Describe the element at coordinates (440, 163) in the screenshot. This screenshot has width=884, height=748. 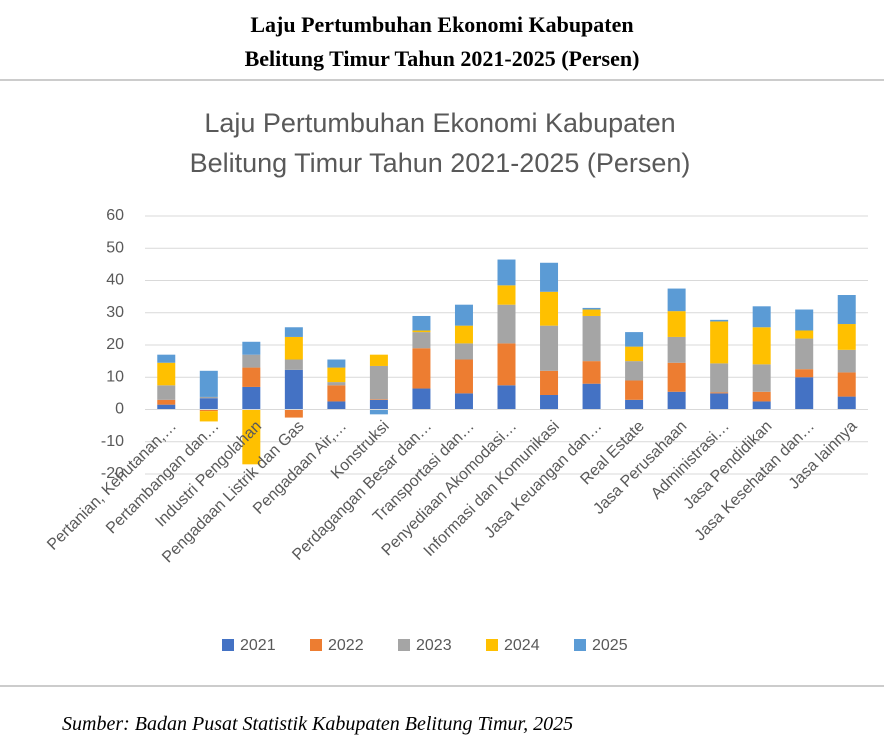
I see `chart-title: Belitung Timur Tahun 2021-2025 (Persen)` at that location.